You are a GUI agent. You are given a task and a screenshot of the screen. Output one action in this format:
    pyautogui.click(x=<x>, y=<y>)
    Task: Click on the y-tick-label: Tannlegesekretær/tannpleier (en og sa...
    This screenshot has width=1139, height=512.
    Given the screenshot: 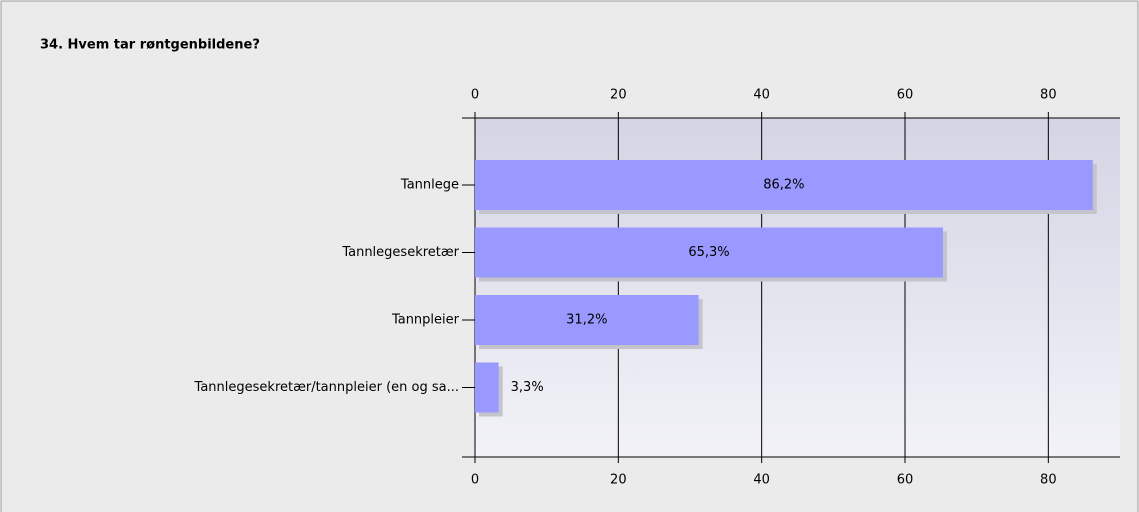 What is the action you would take?
    pyautogui.click(x=326, y=387)
    